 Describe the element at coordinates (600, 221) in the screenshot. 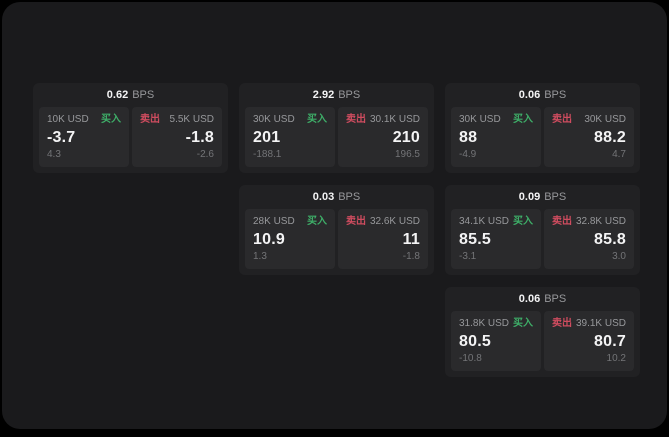

I see `sell-size: 32.8K USD` at that location.